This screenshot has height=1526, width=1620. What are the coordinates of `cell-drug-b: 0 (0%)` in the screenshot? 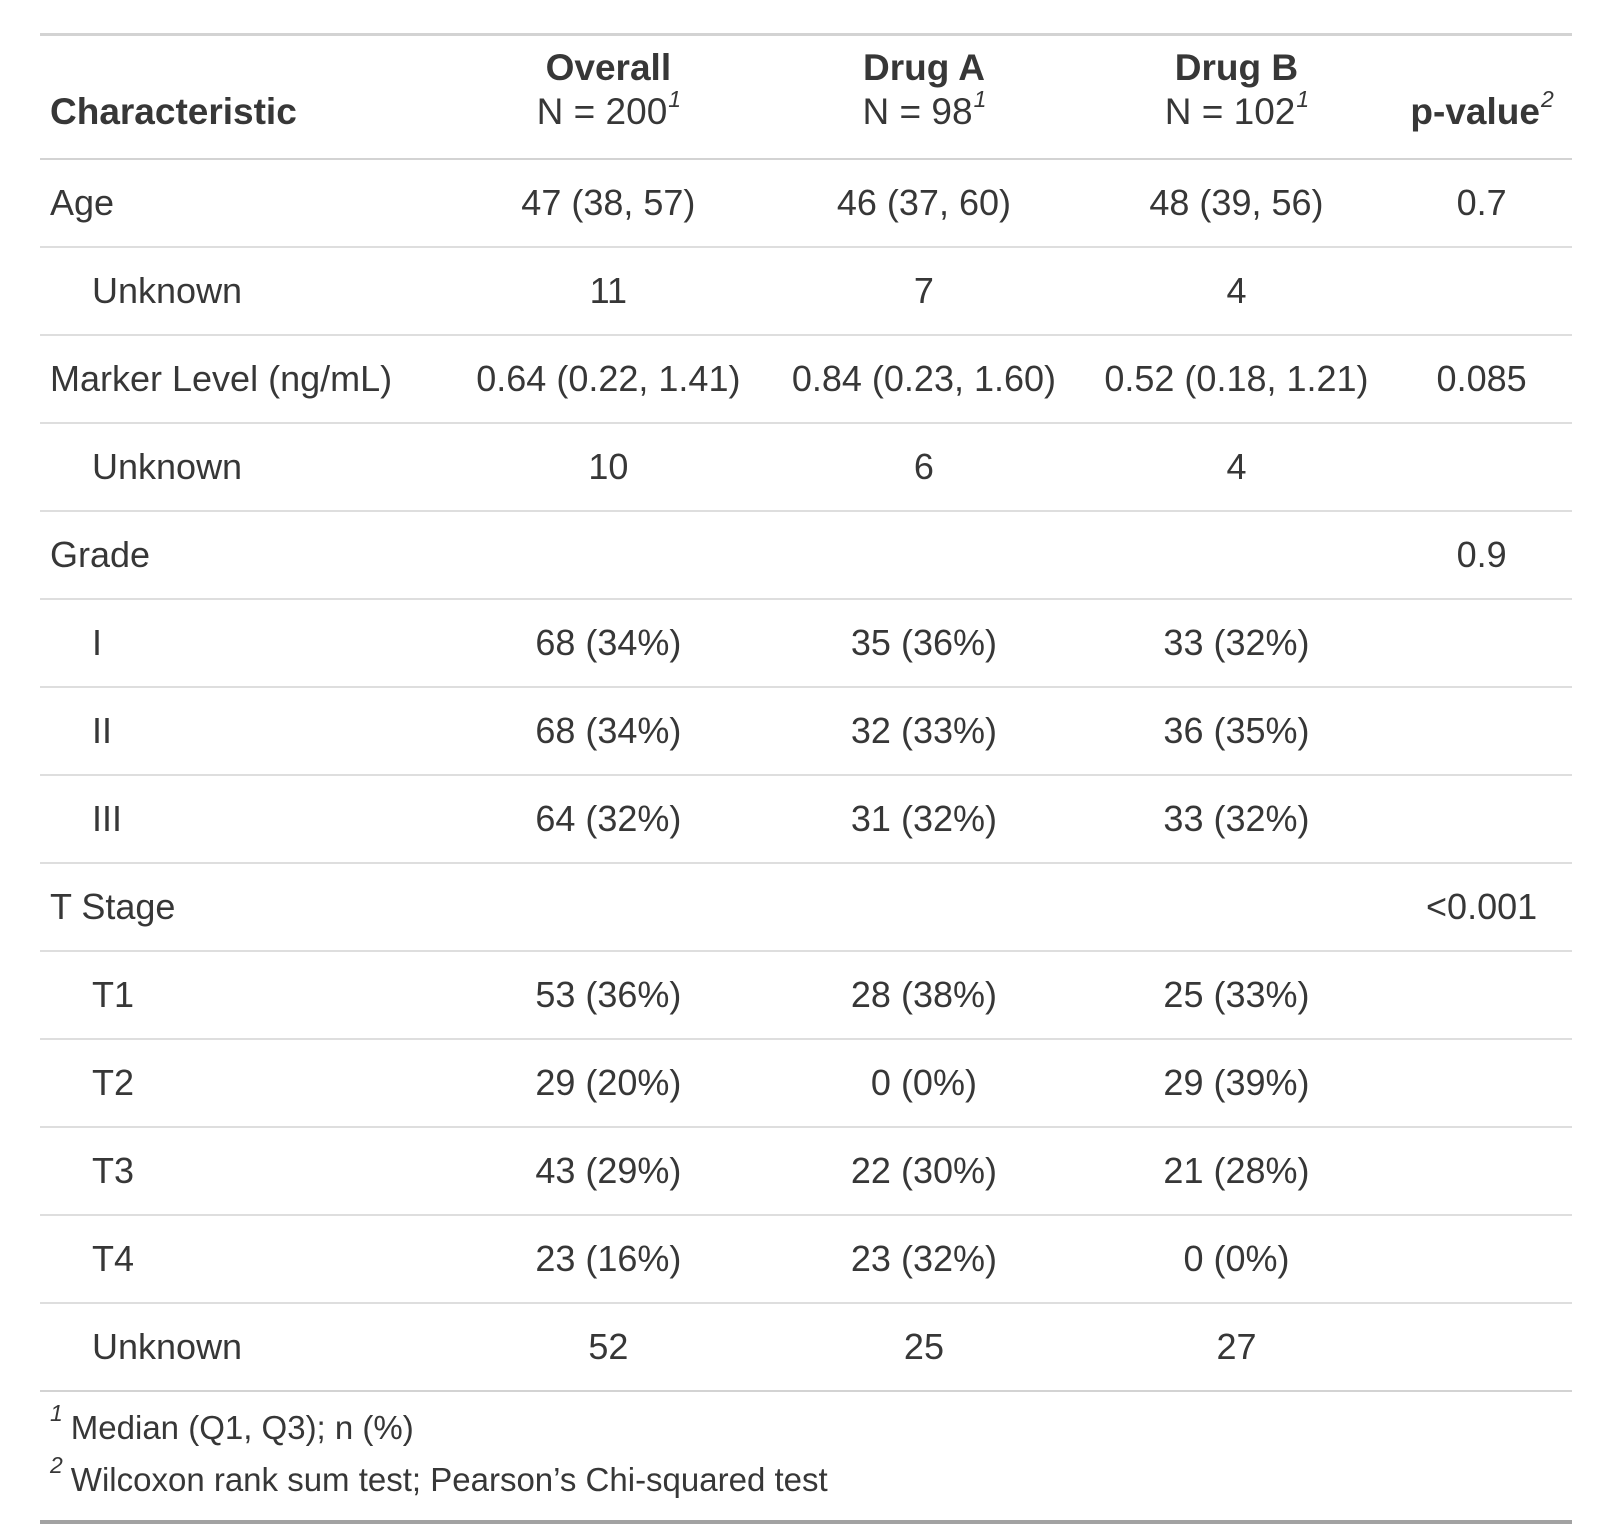 It's located at (1236, 1258).